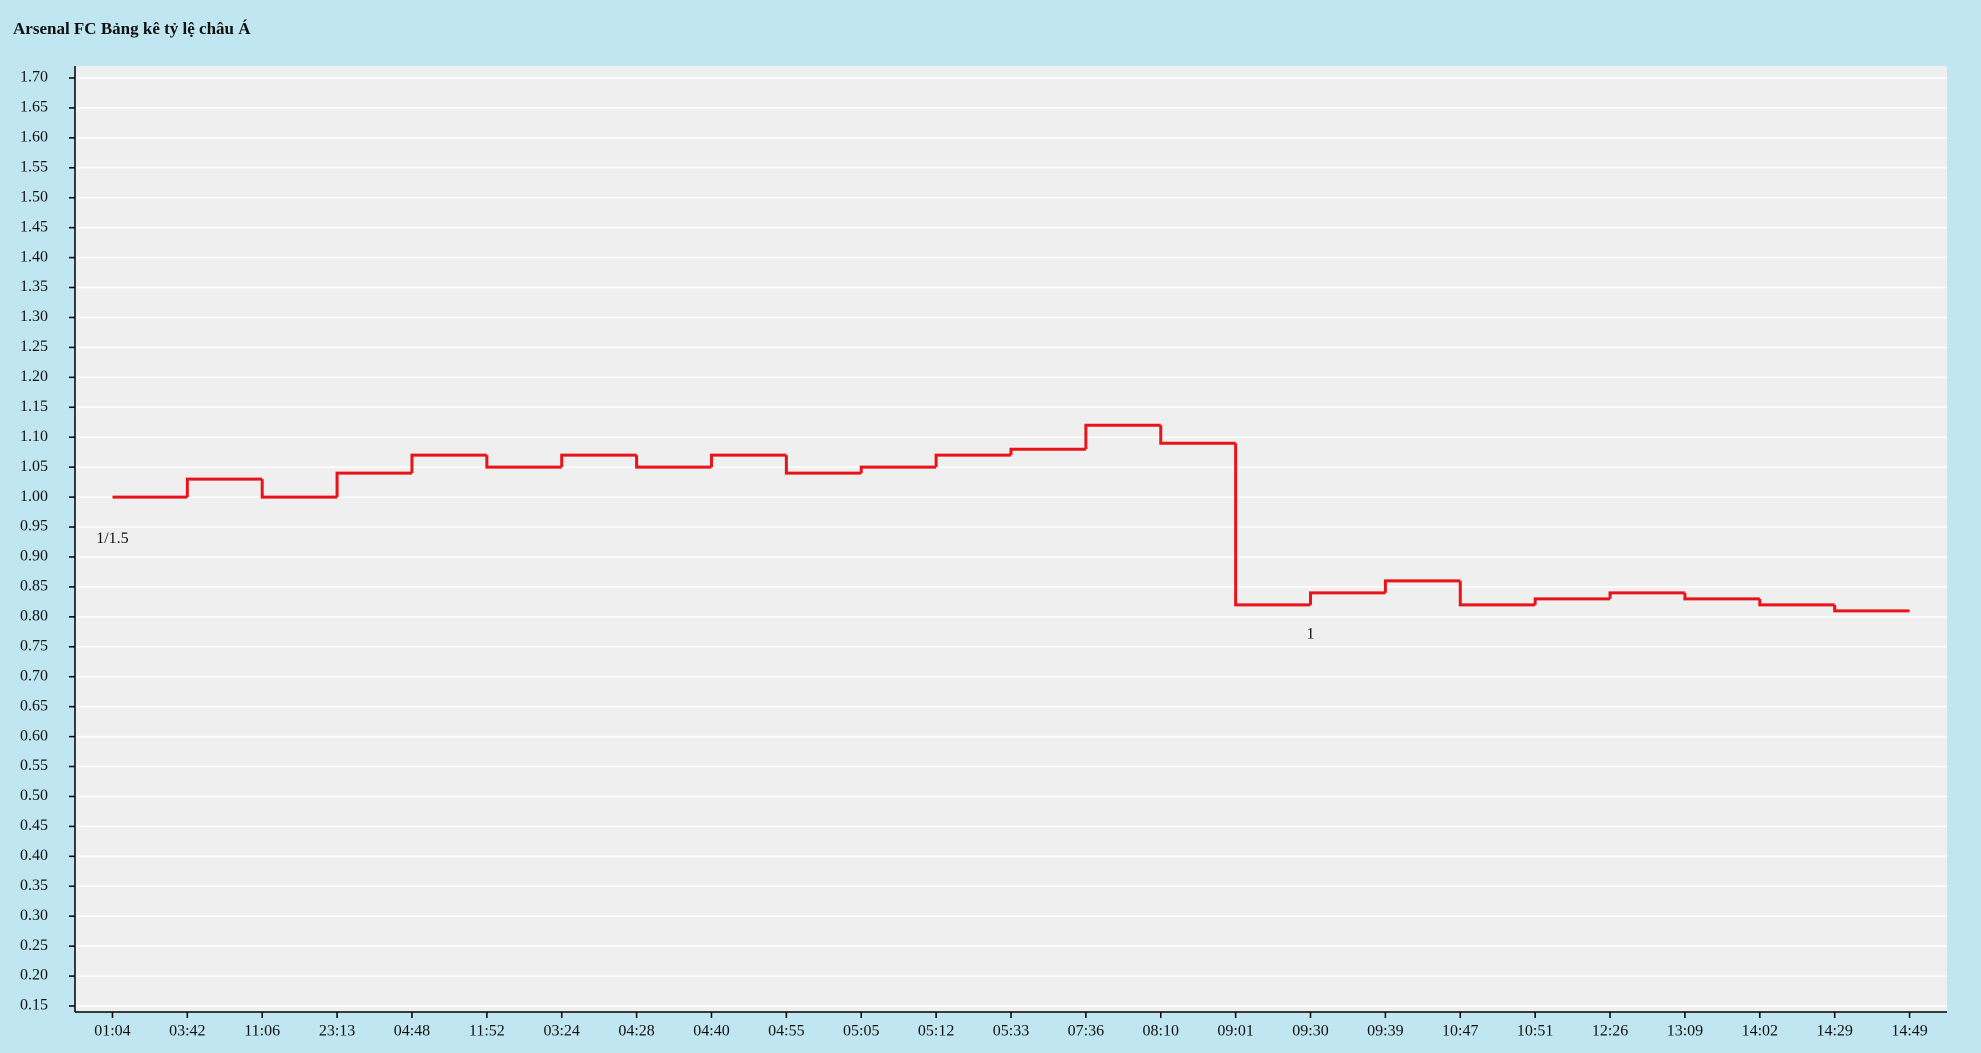 The image size is (1981, 1053). What do you see at coordinates (34, 256) in the screenshot?
I see `y-tick-label: 1.40` at bounding box center [34, 256].